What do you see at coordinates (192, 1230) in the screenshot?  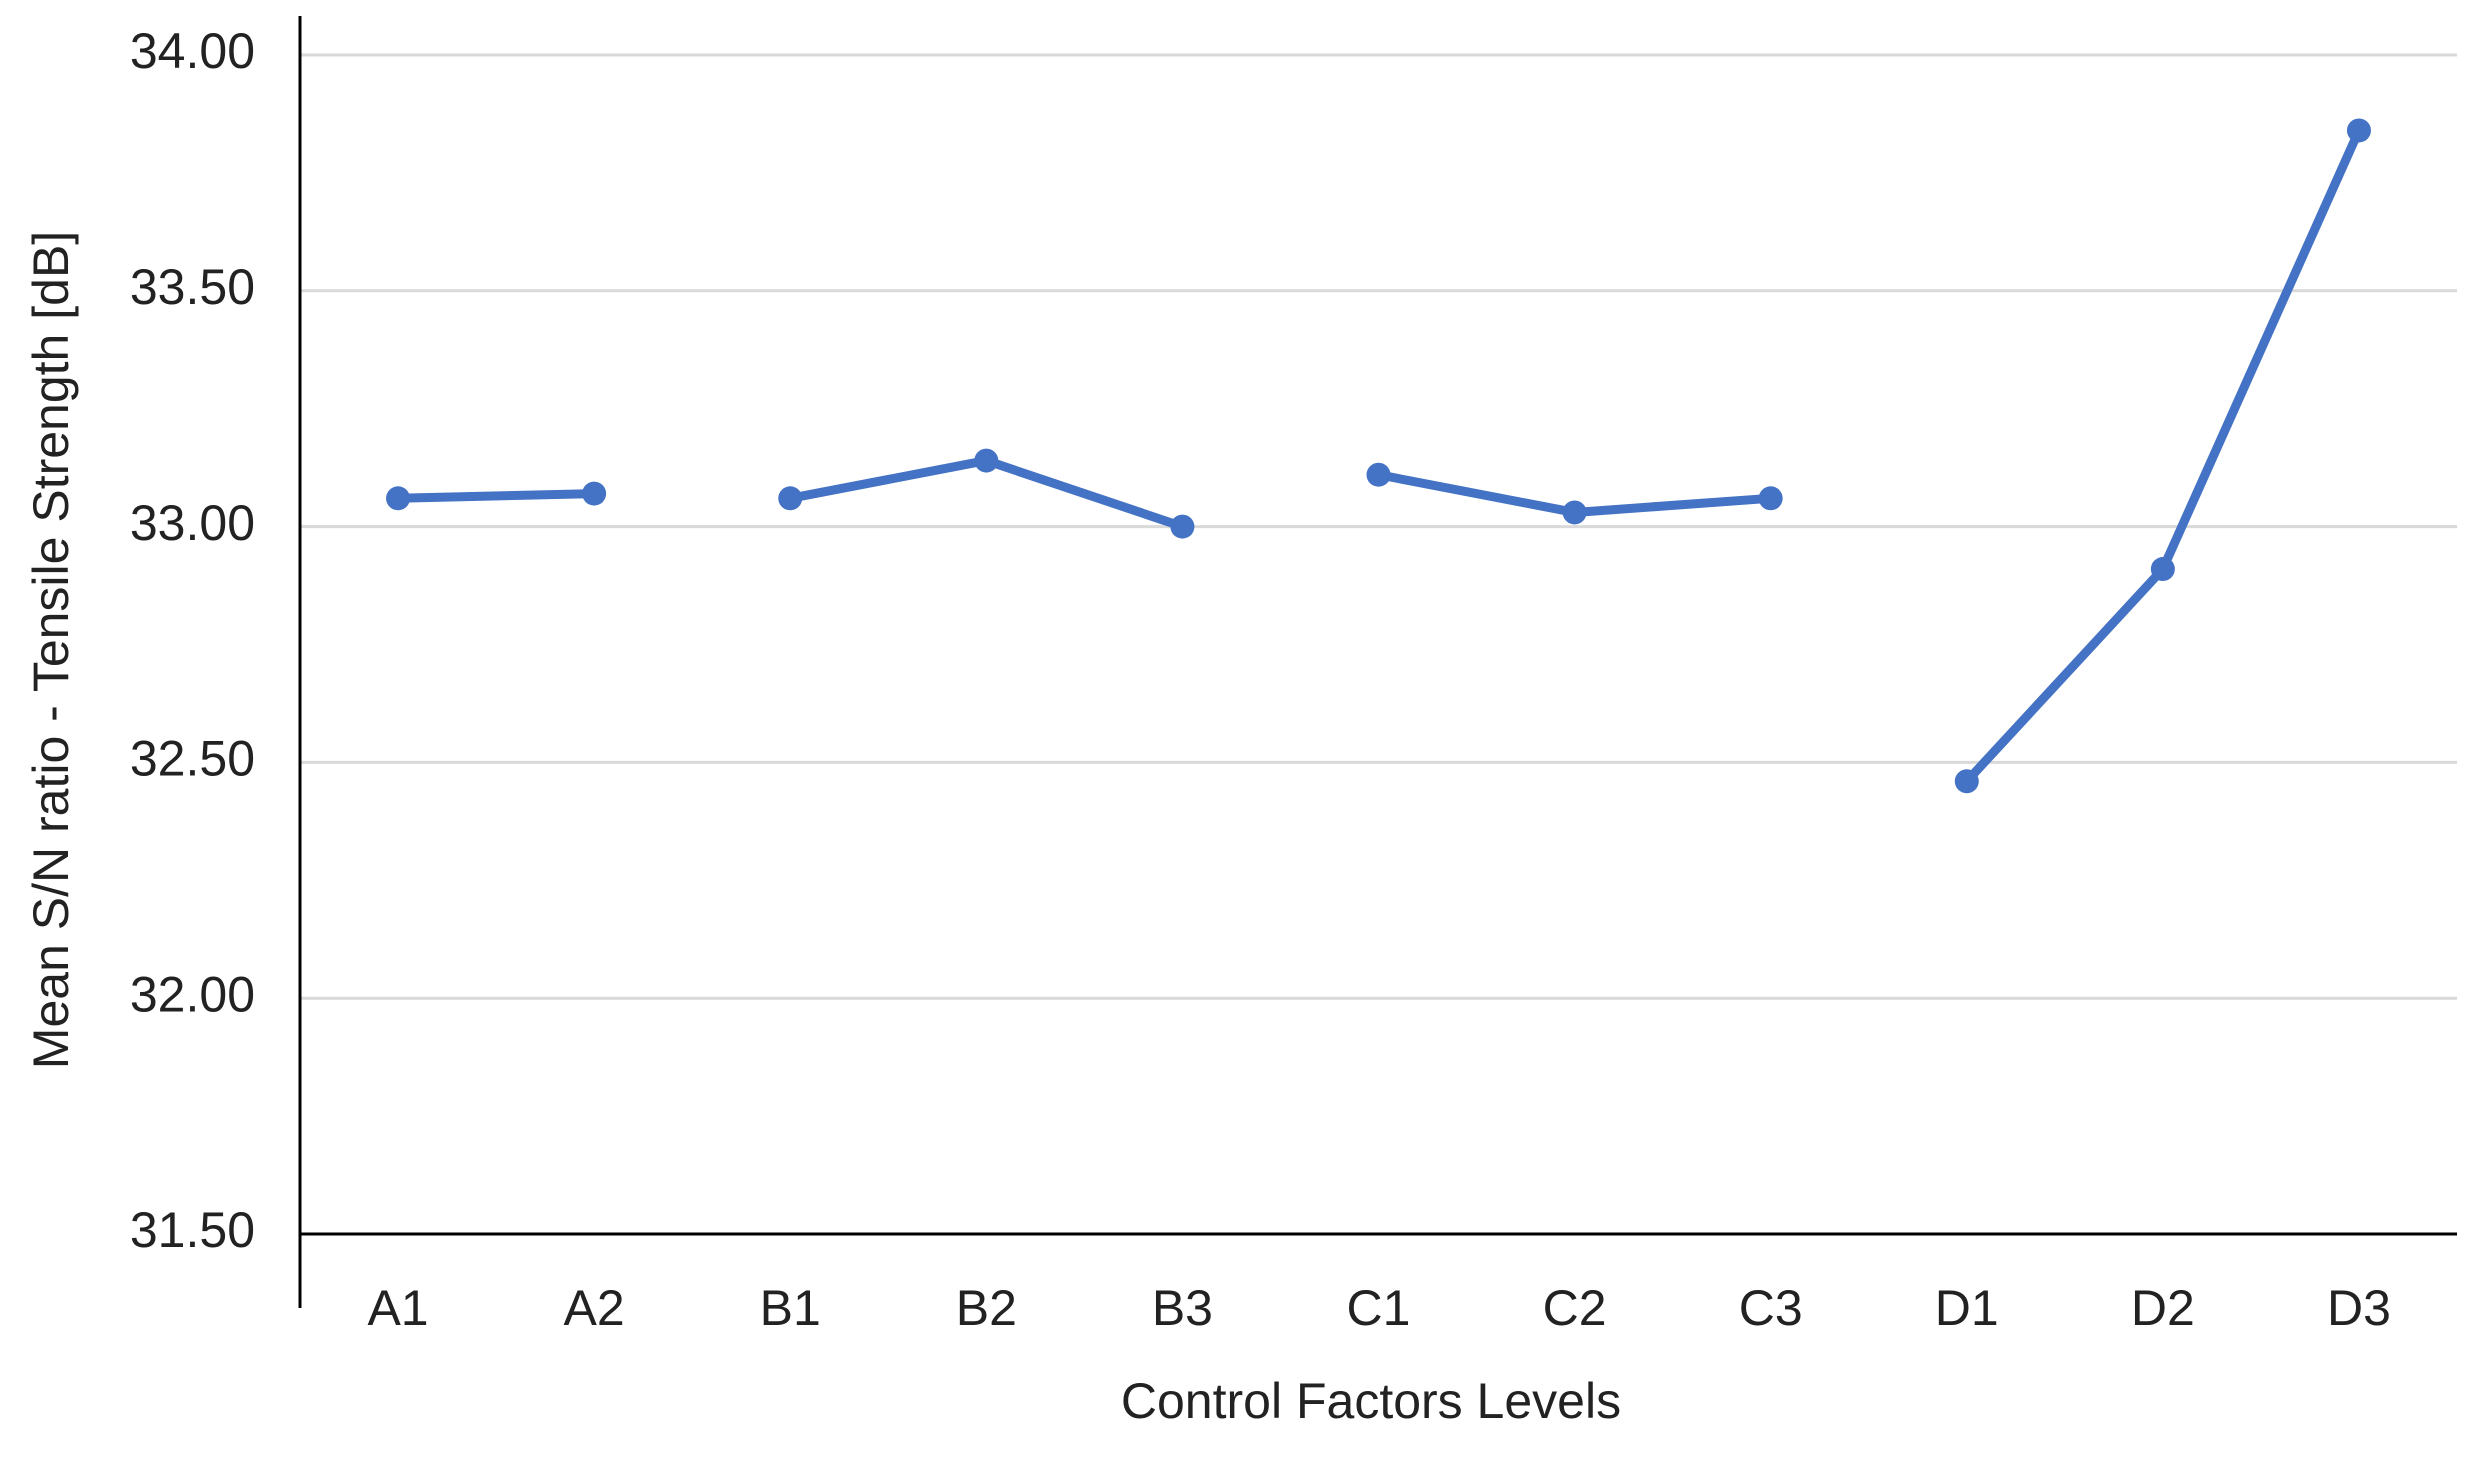 I see `y-tick-label: 31.50` at bounding box center [192, 1230].